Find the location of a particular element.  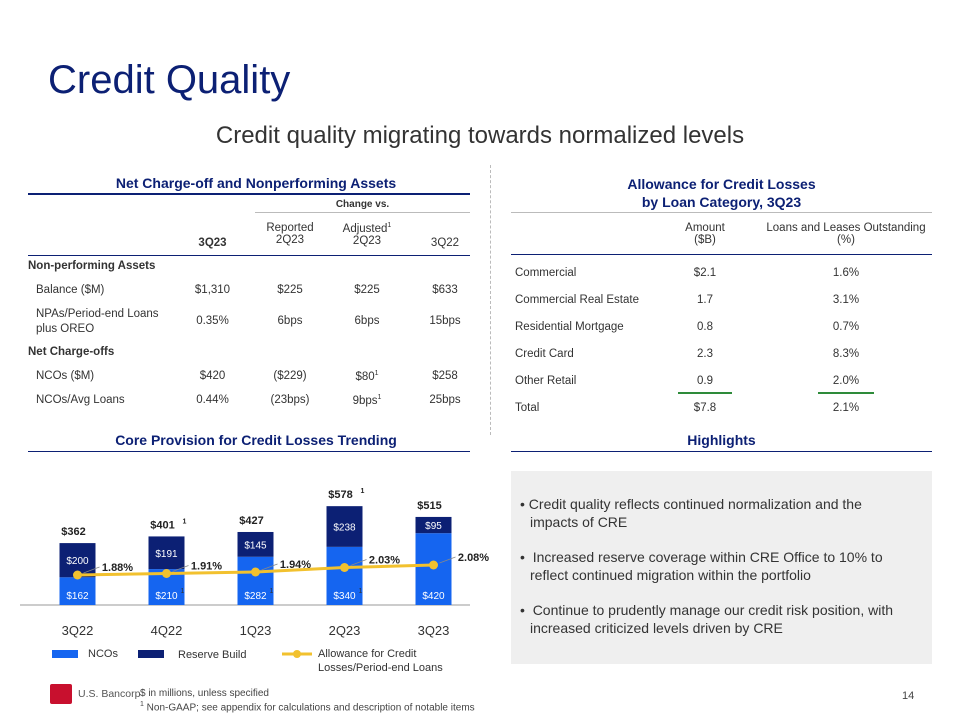

legend-swatch-allowance is located at coordinates (297, 654).